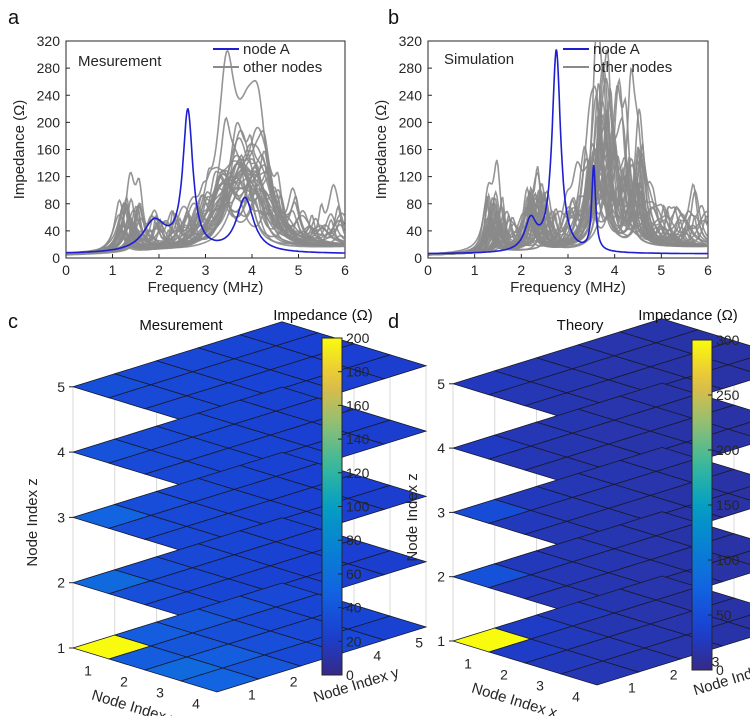 The image size is (750, 716). I want to click on y-tick-label: 120, so click(49, 177).